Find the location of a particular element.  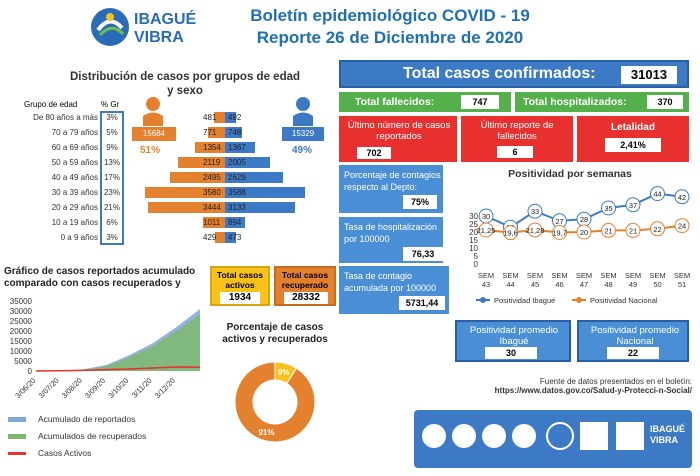

age-group-label: 10 a 19 años is located at coordinates (74, 222).